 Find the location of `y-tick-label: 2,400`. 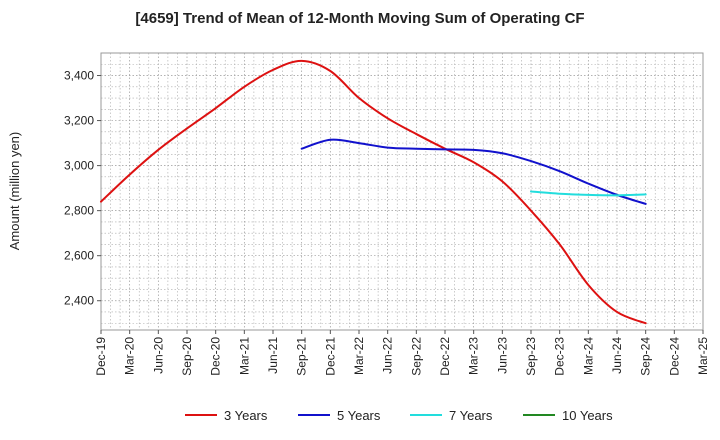

y-tick-label: 2,400 is located at coordinates (79, 301).